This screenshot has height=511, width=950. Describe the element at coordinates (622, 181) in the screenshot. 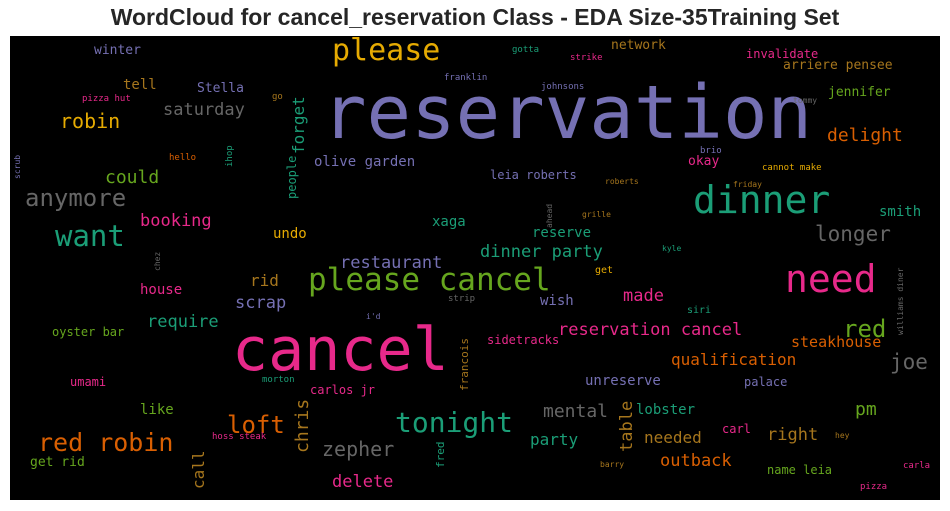

I see `word-roberts: roberts` at that location.